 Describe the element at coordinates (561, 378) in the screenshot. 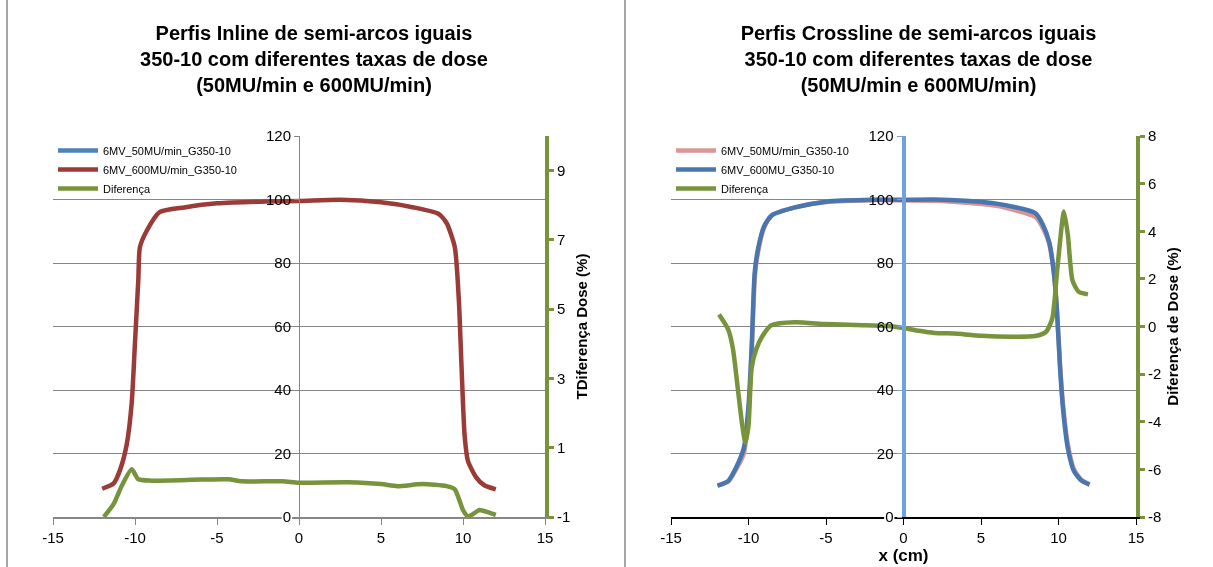

I see `y2-tick-label: 3` at that location.